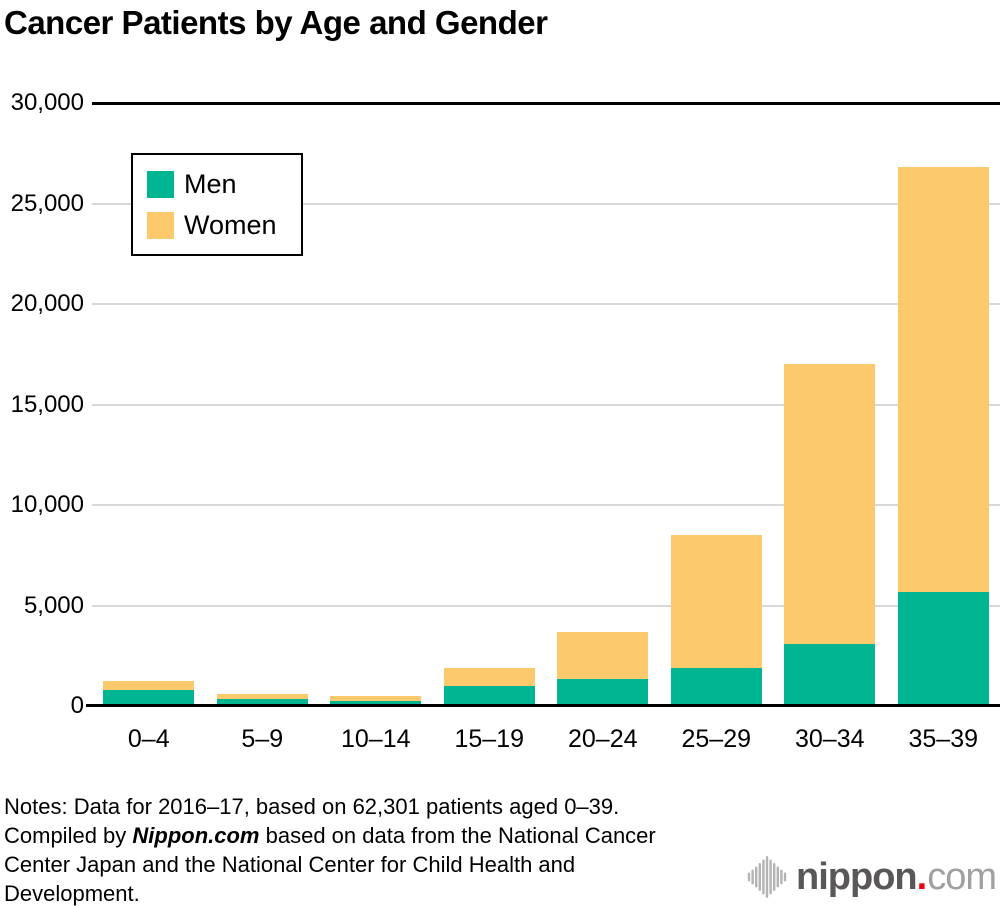  What do you see at coordinates (149, 697) in the screenshot?
I see `bar-segment-men-0–4` at bounding box center [149, 697].